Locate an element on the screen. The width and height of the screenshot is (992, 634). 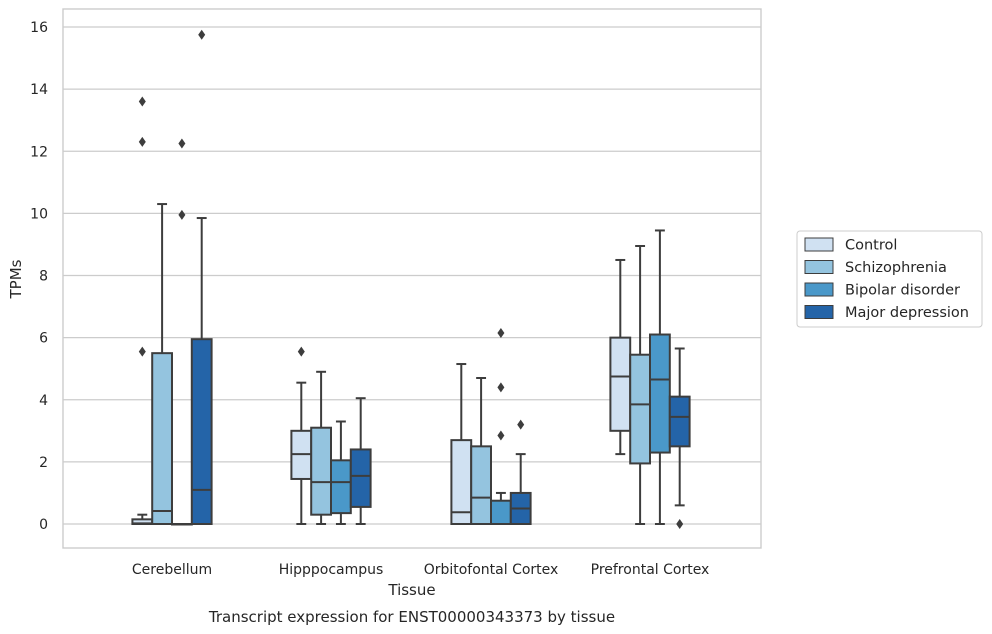
y-tick-labels: 0 2 4 6 8 10 12 14 16 is located at coordinates (39, 276).